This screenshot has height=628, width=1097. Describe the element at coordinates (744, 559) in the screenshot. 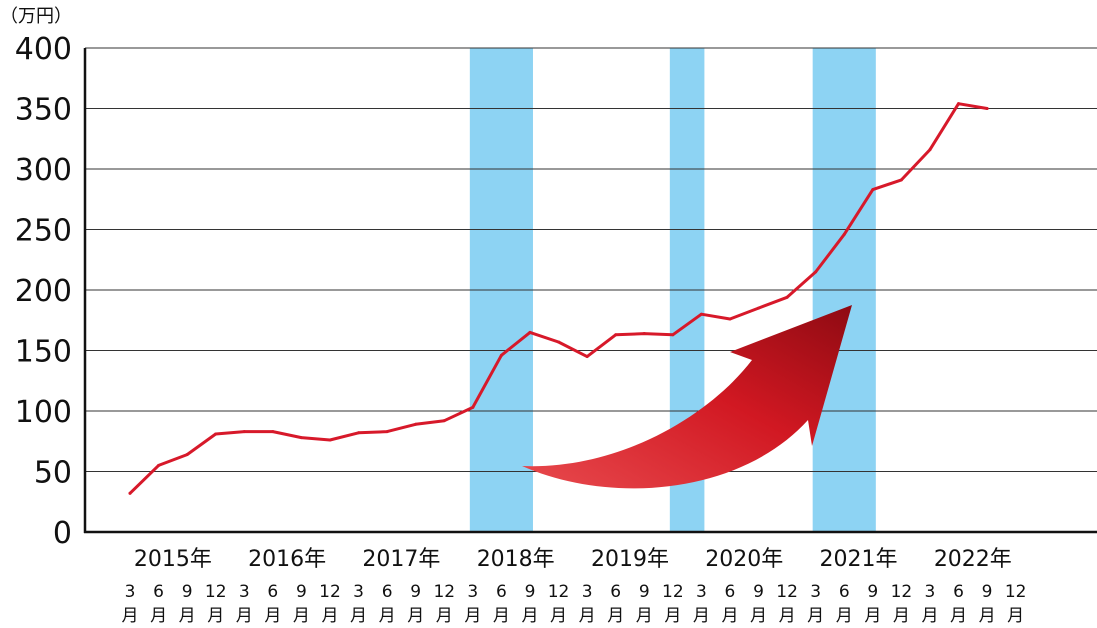

I see `year-label: 2020年` at that location.